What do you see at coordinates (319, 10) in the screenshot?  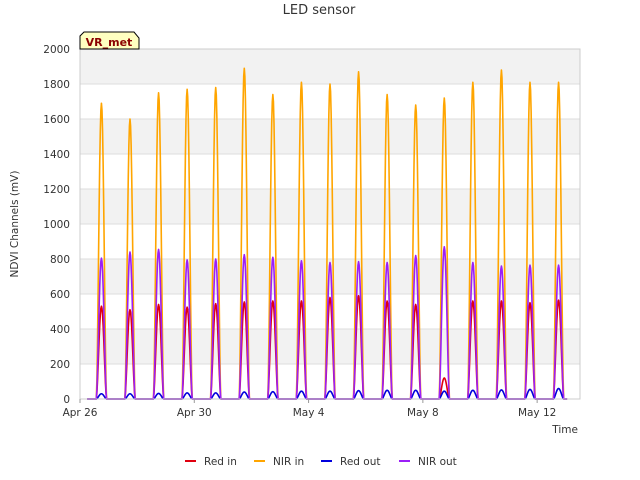 I see `chart-title: LED sensor` at bounding box center [319, 10].